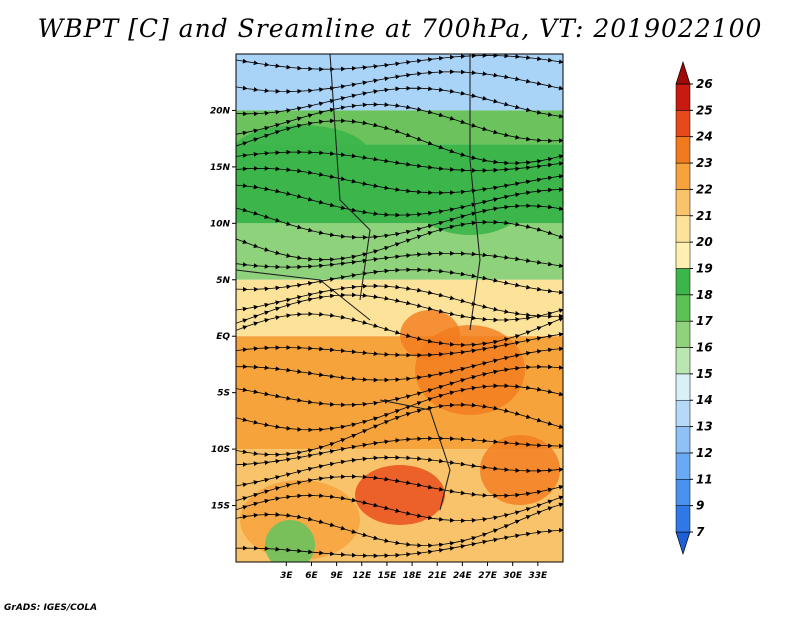  What do you see at coordinates (704, 84) in the screenshot?
I see `colorbar-label: 26` at bounding box center [704, 84].